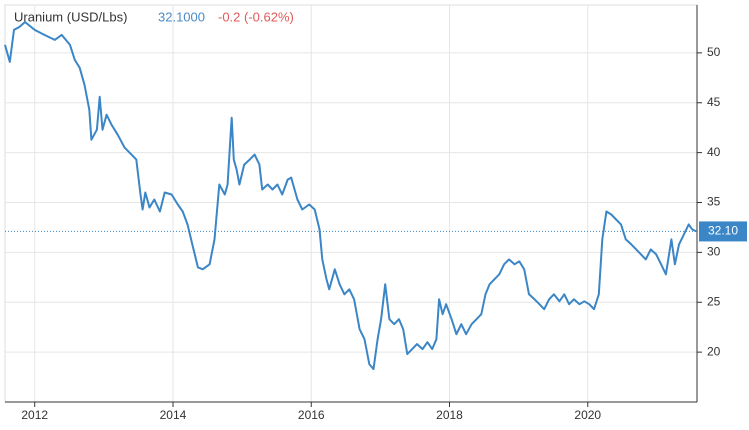 Image resolution: width=749 pixels, height=430 pixels. What do you see at coordinates (714, 252) in the screenshot?
I see `y-tick-label: 30` at bounding box center [714, 252].